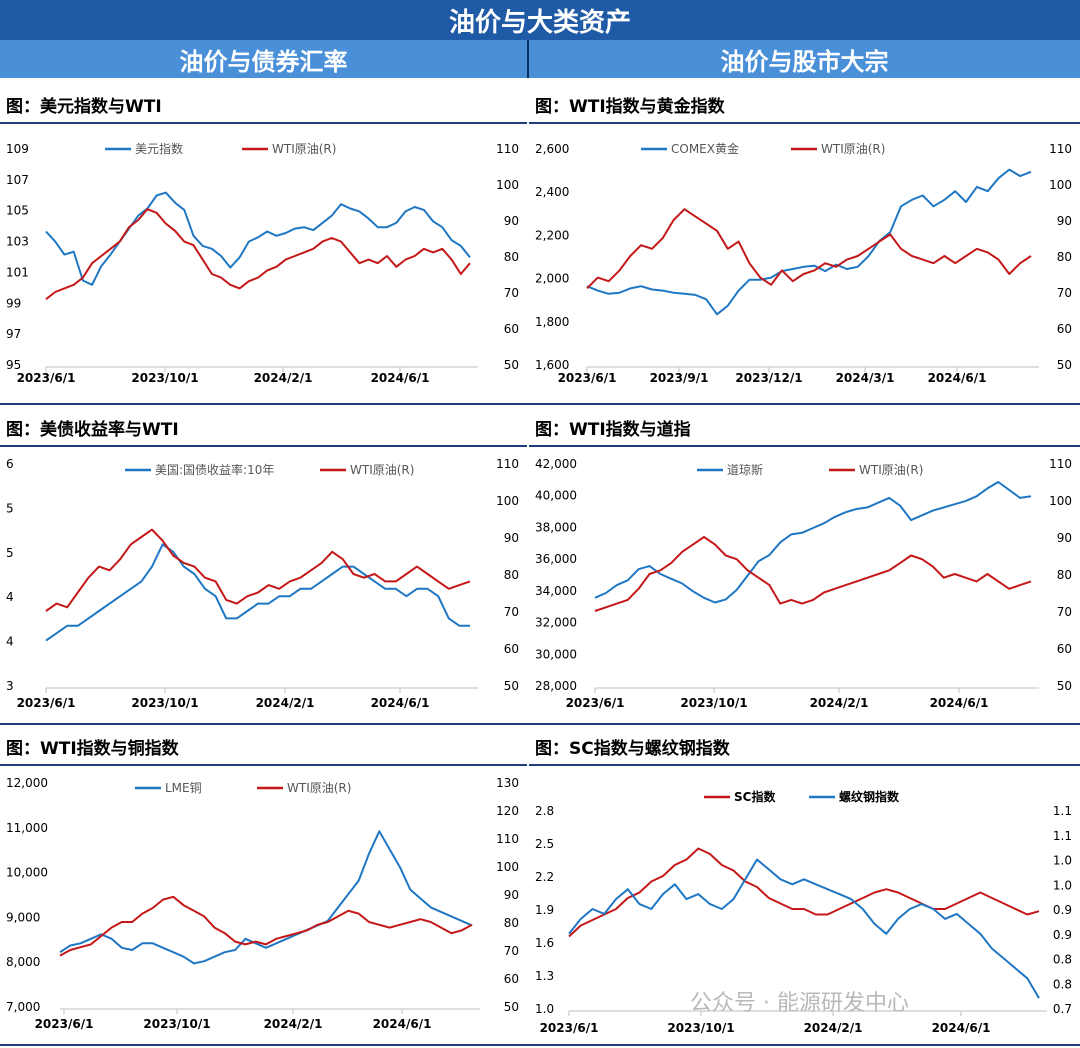 Image resolution: width=1080 pixels, height=1048 pixels. What do you see at coordinates (544, 976) in the screenshot?
I see `y-left-tick-label: 1.3` at bounding box center [544, 976].